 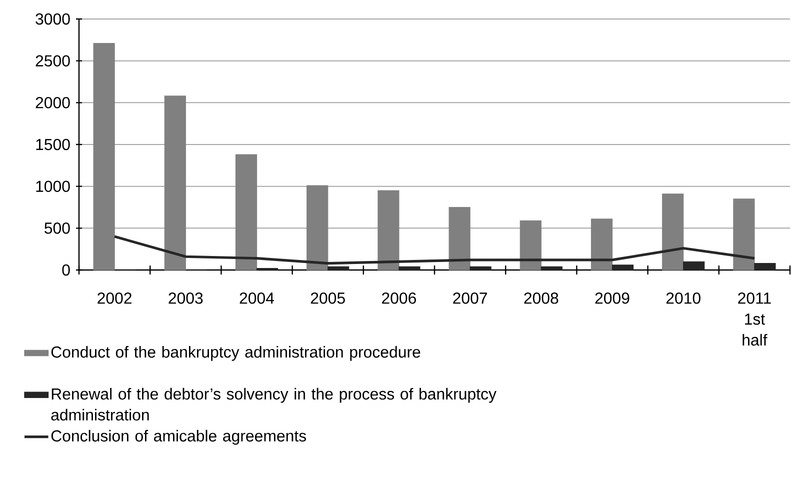 What do you see at coordinates (399, 298) in the screenshot?
I see `x-tick-label: 2006` at bounding box center [399, 298].